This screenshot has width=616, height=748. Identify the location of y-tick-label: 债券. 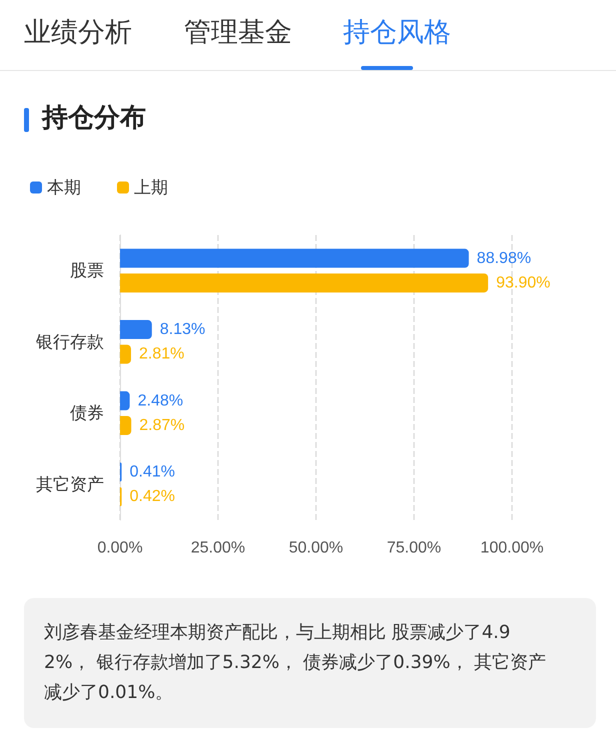
(87, 413).